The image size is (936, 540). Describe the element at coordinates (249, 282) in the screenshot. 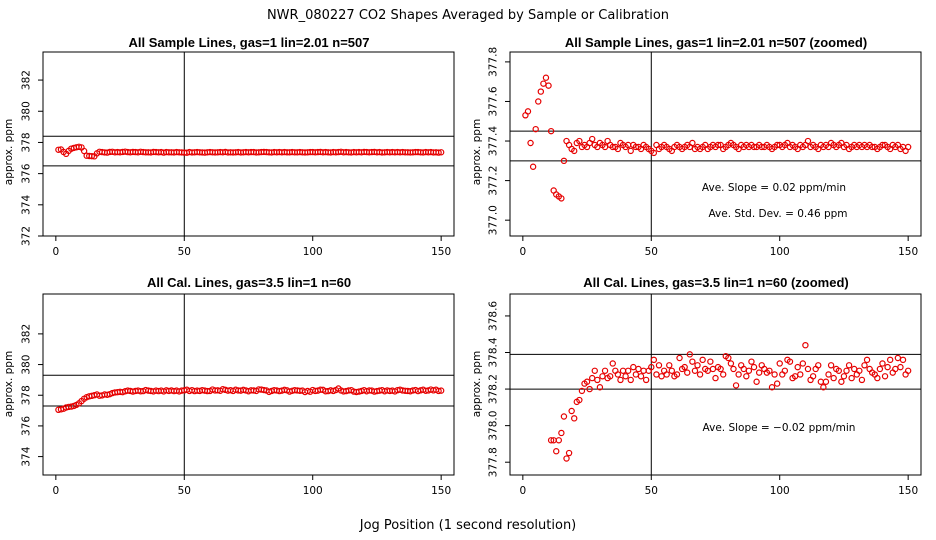

I see `panel-title: All Cal. Lines, gas=3.5 lin=1 n=60` at that location.